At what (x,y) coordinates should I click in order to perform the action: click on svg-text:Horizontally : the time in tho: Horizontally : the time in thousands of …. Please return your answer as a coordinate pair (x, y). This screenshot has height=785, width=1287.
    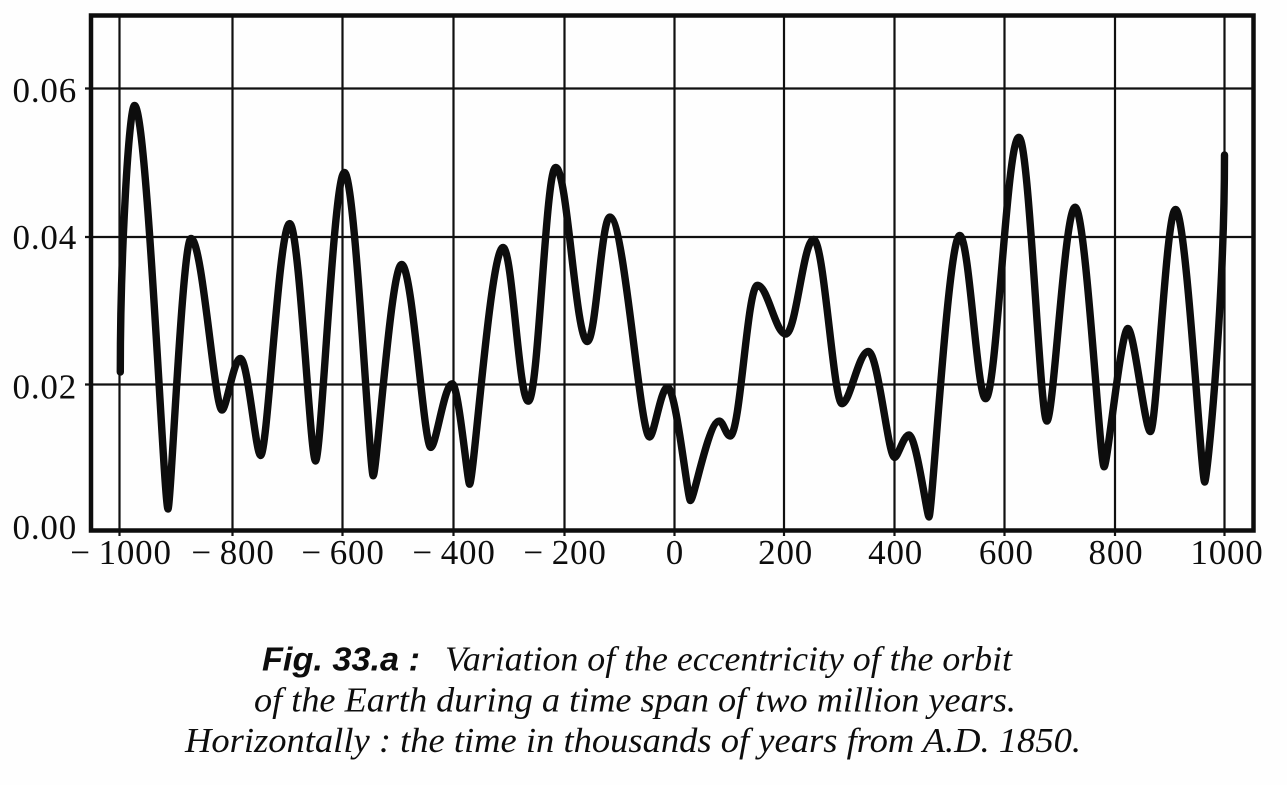
    Looking at the image, I should click on (632, 740).